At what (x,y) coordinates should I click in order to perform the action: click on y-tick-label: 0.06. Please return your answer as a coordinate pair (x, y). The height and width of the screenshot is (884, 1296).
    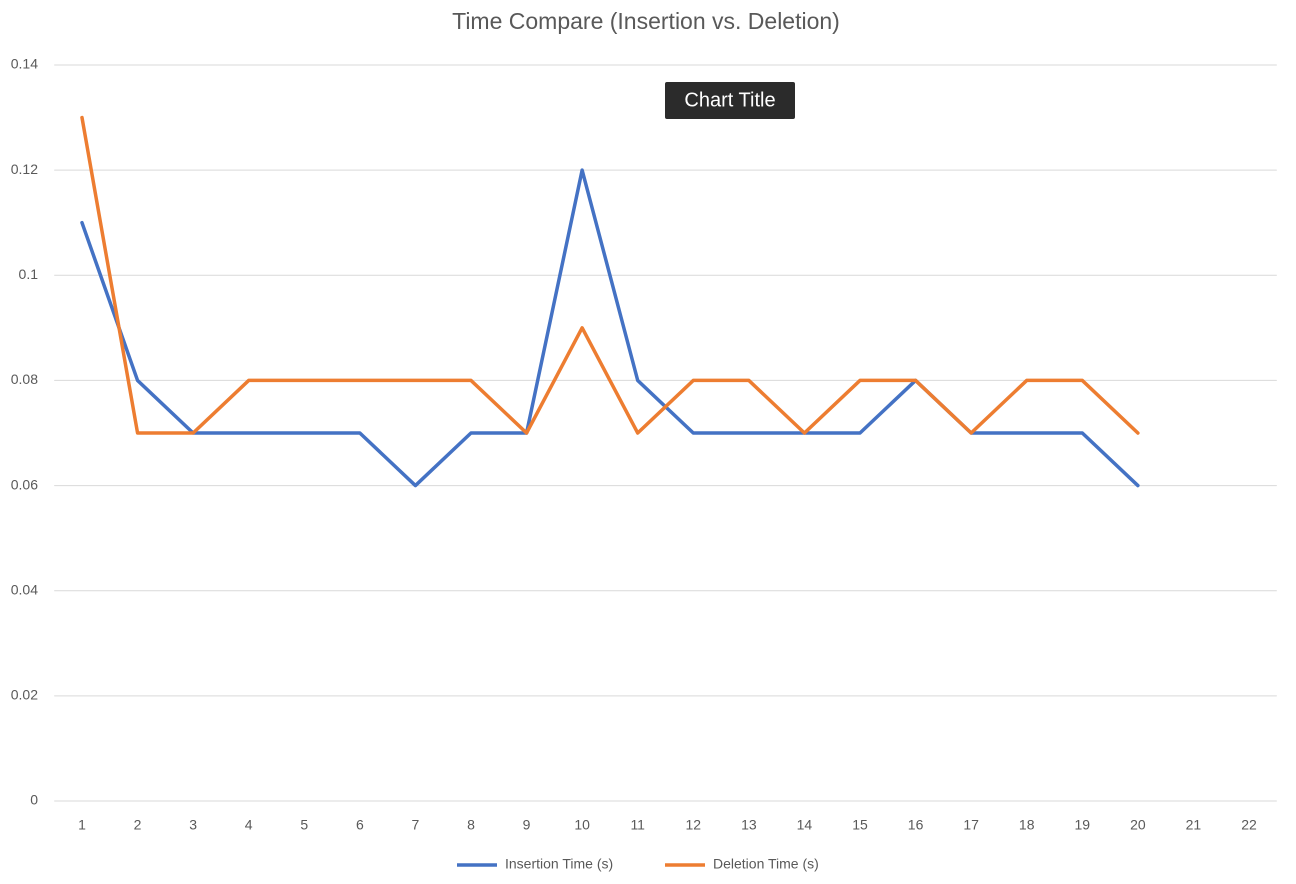
    Looking at the image, I should click on (24, 484).